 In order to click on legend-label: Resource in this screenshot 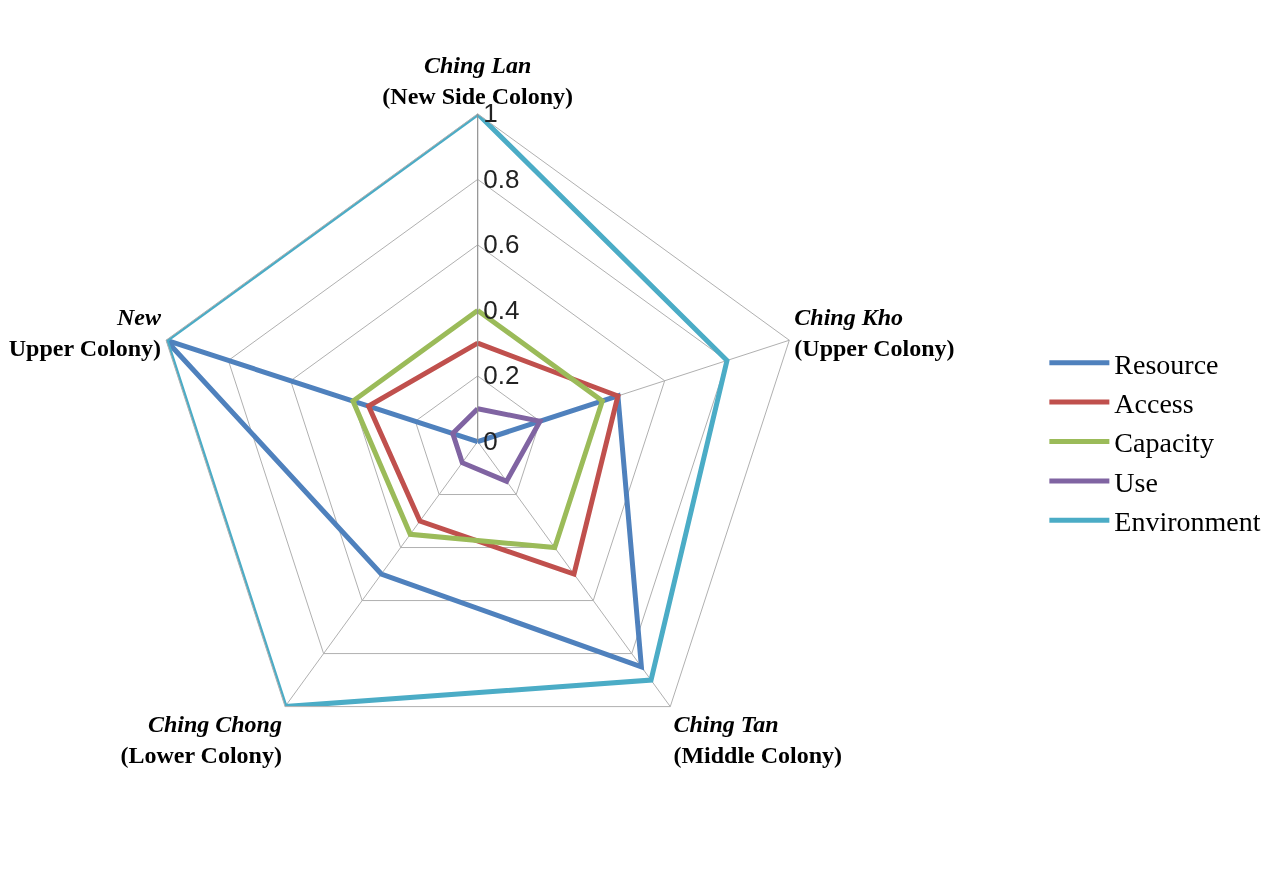, I will do `click(1166, 364)`.